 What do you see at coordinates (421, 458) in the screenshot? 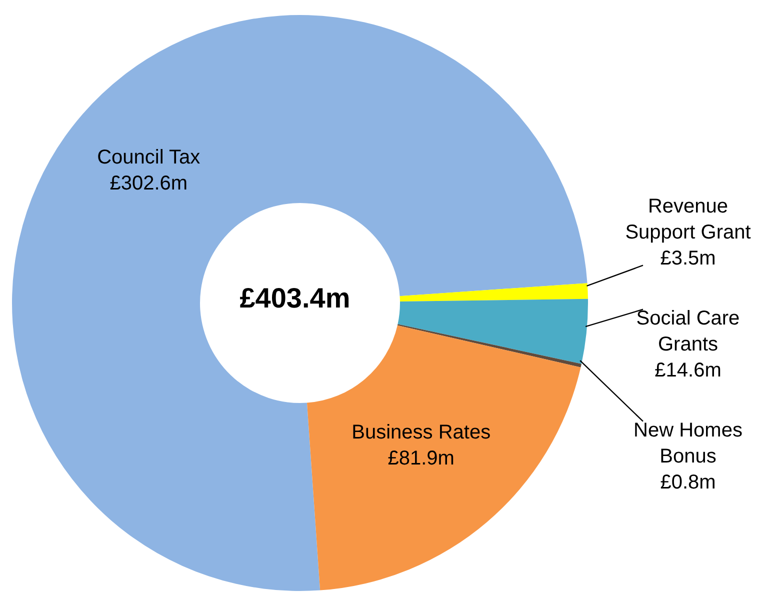
I see `data-label: £81.9m` at bounding box center [421, 458].